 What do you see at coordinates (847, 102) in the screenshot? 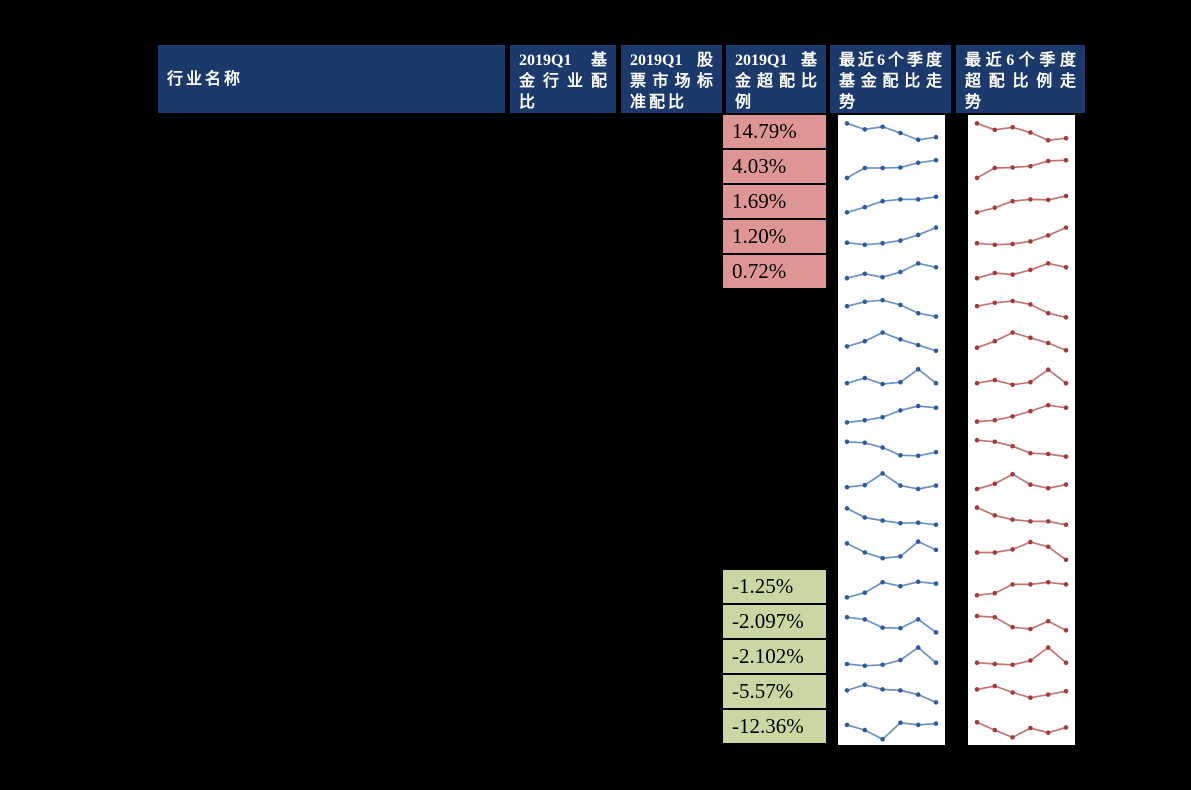
I see `header-text-token: 势` at bounding box center [847, 102].